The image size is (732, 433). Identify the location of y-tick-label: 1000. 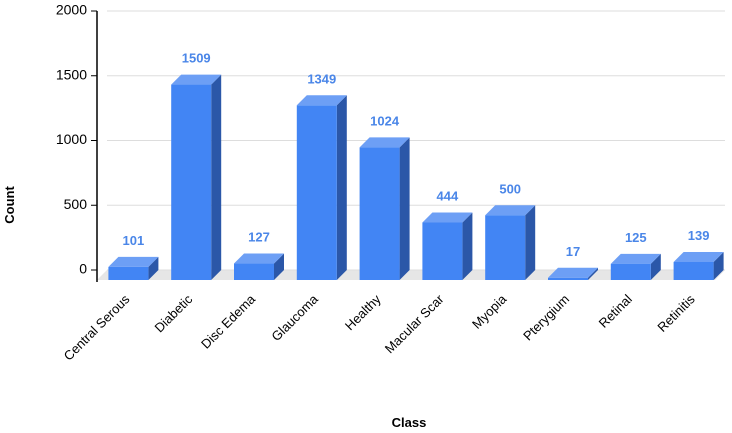
(71, 139).